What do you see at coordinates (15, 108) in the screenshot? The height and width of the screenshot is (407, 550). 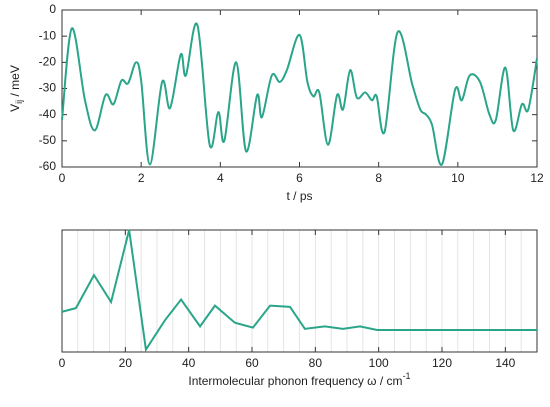 I see `y-axis-label-text: V` at bounding box center [15, 108].